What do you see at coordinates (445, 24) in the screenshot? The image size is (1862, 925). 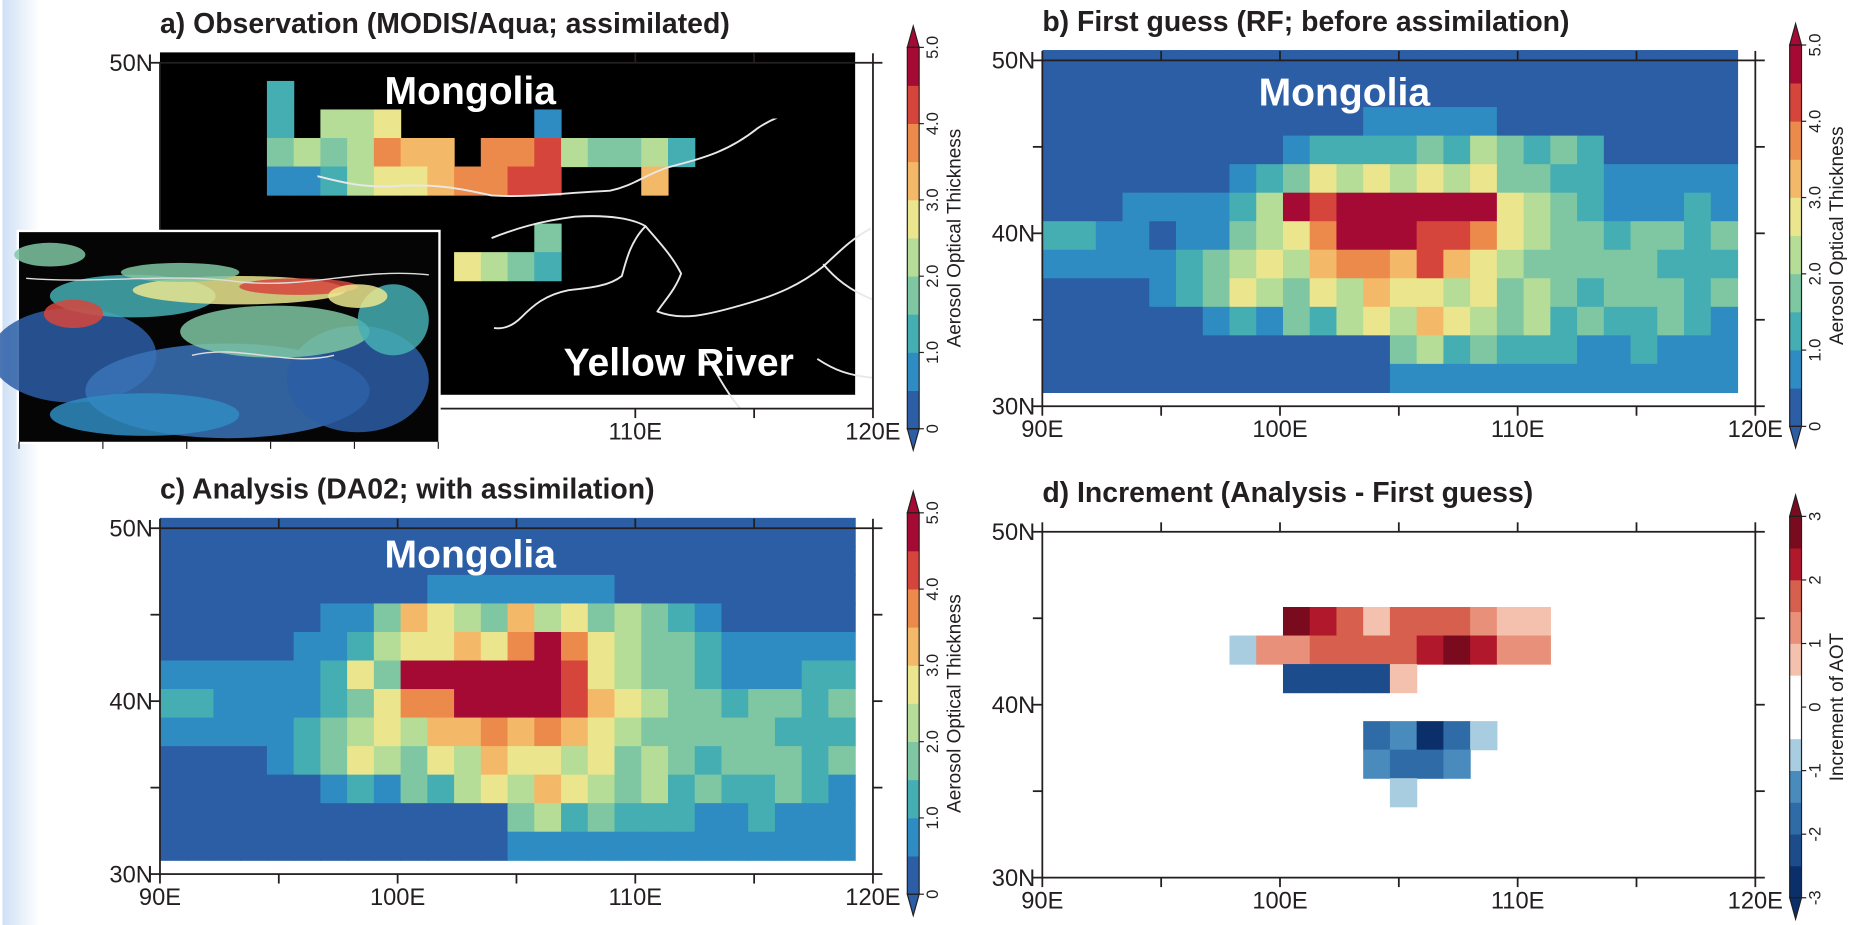 I see `panel-title: a) Observation (MODIS/Aqua; assimilated)` at bounding box center [445, 24].